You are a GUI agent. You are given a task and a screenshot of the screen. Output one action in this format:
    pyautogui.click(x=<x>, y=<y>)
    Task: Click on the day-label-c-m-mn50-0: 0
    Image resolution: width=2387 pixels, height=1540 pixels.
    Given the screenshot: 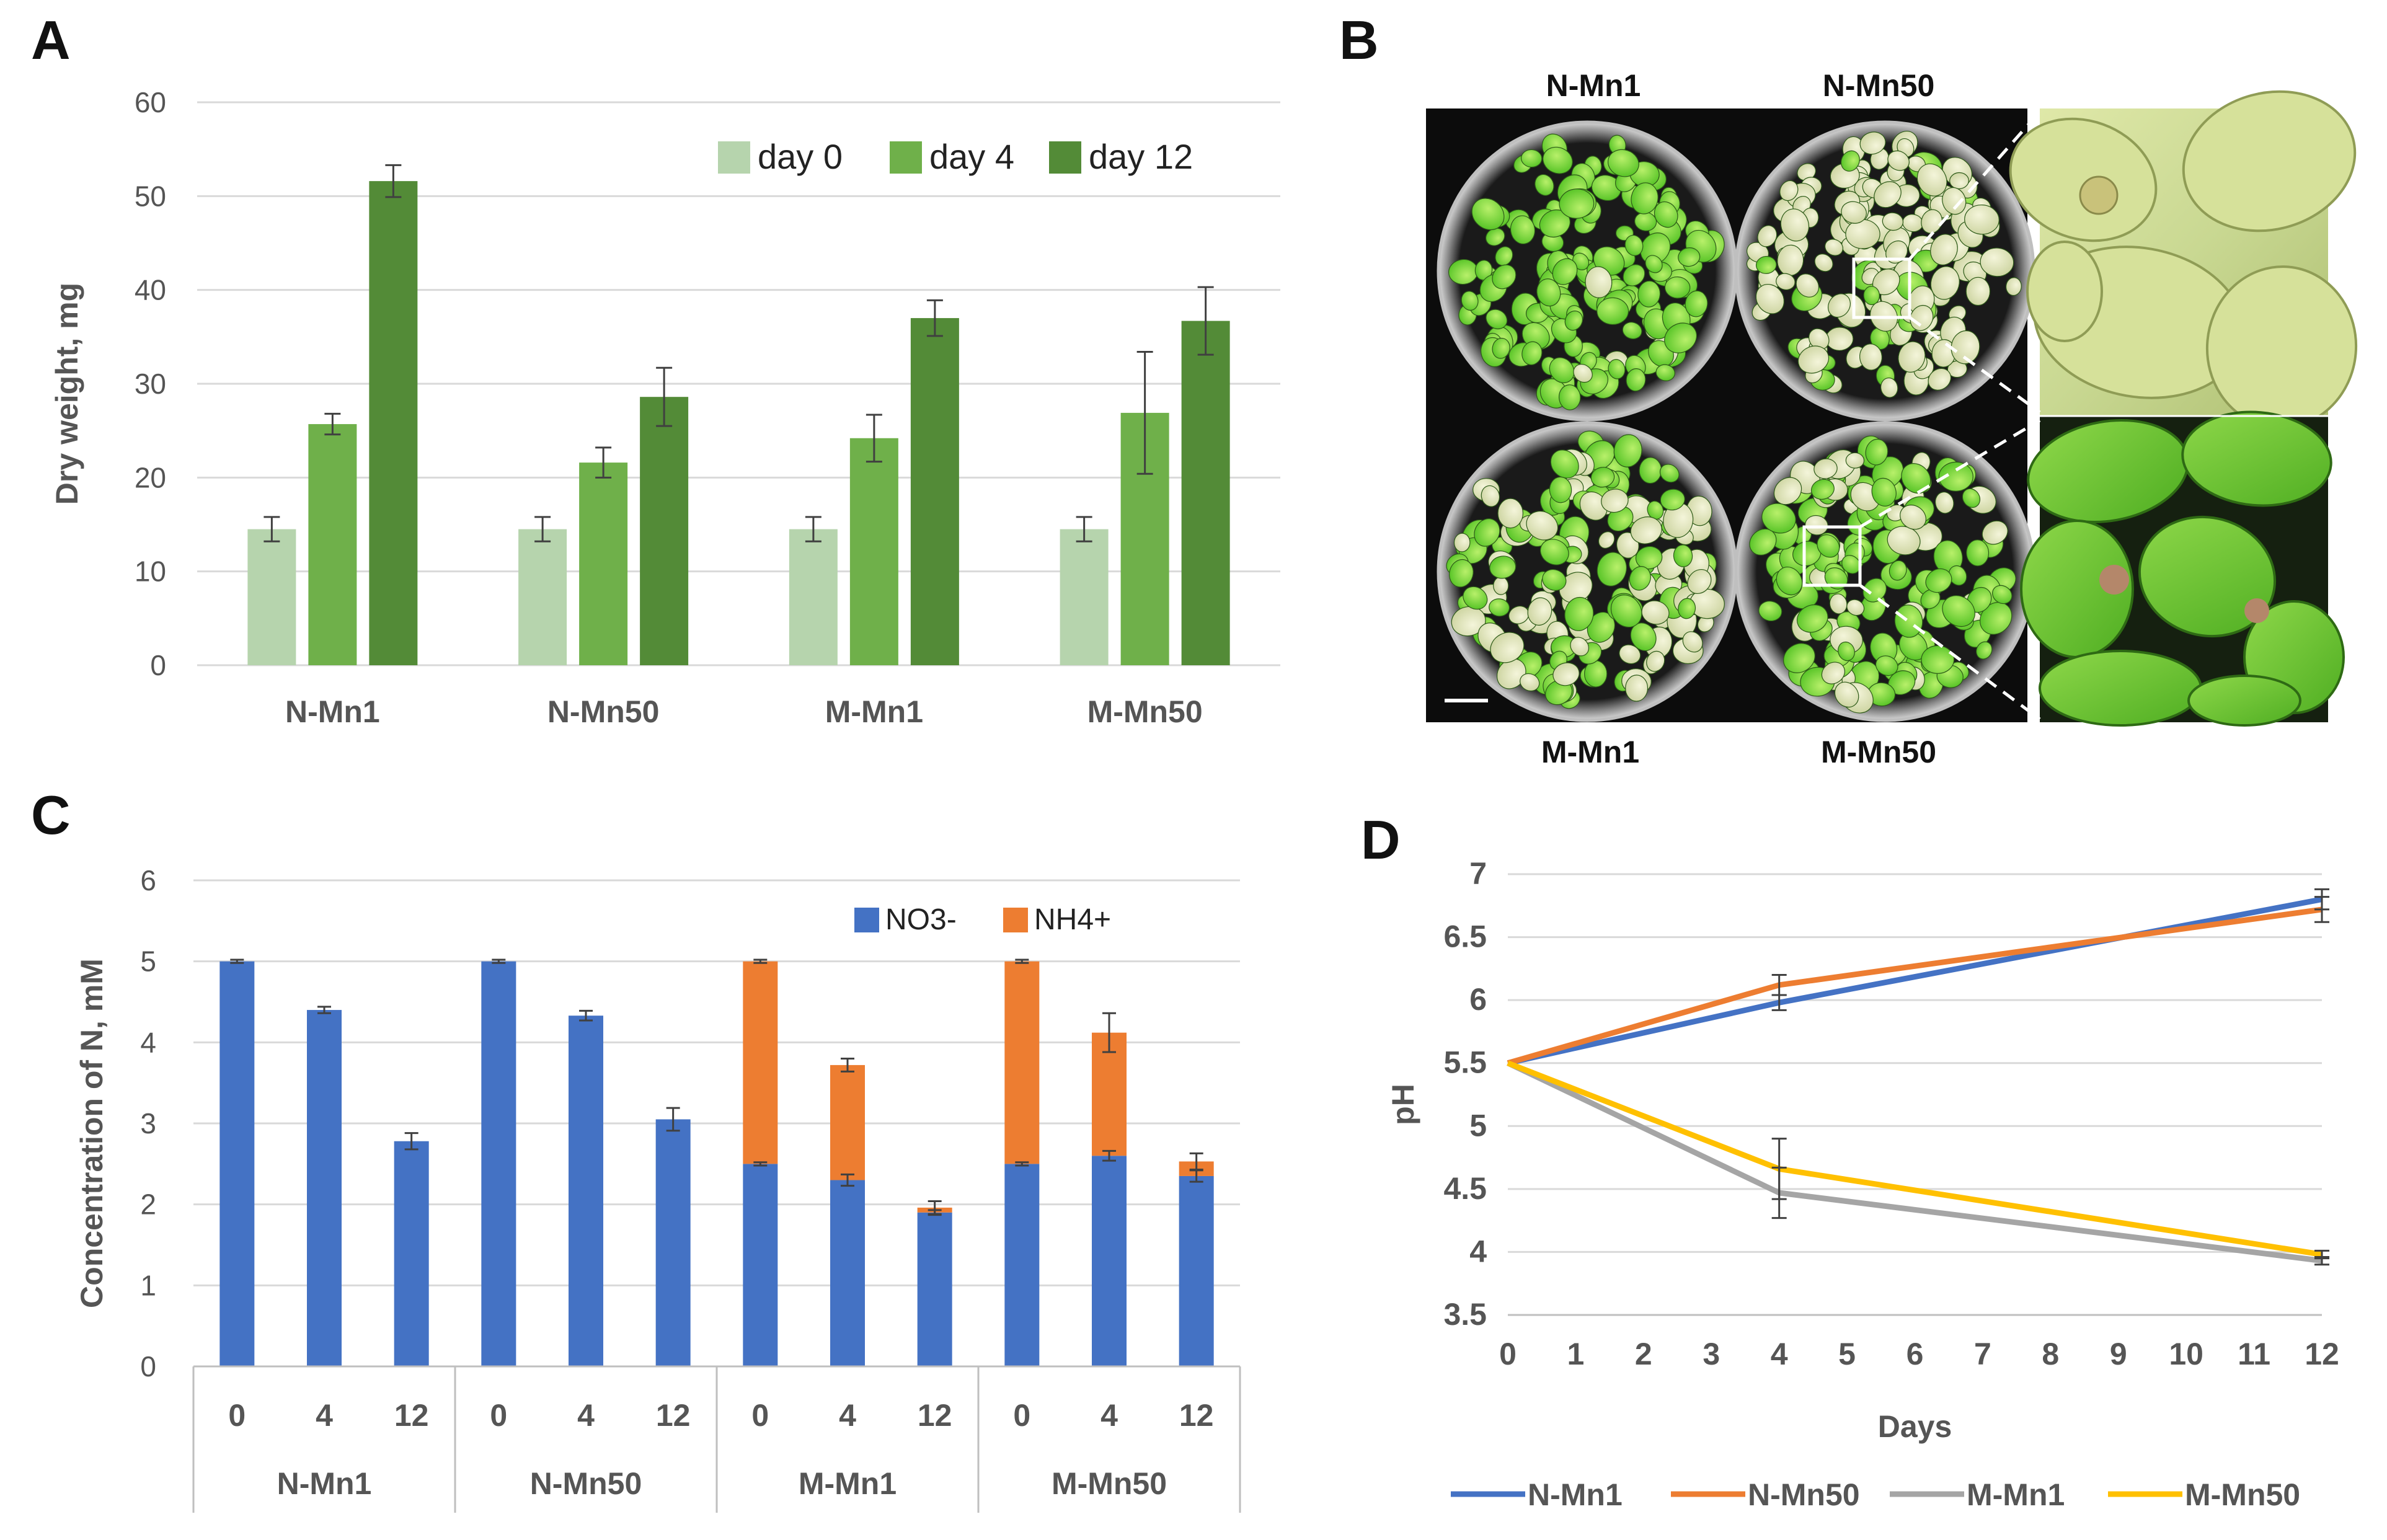 What is the action you would take?
    pyautogui.click(x=1021, y=1415)
    